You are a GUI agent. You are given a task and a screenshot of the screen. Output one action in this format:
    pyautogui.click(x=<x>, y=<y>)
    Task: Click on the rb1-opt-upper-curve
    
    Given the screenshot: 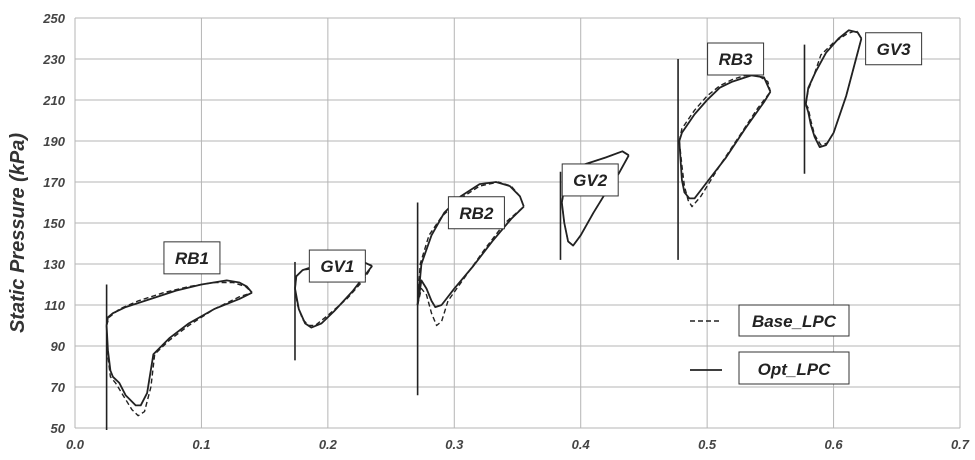 What is the action you would take?
    pyautogui.click(x=179, y=302)
    